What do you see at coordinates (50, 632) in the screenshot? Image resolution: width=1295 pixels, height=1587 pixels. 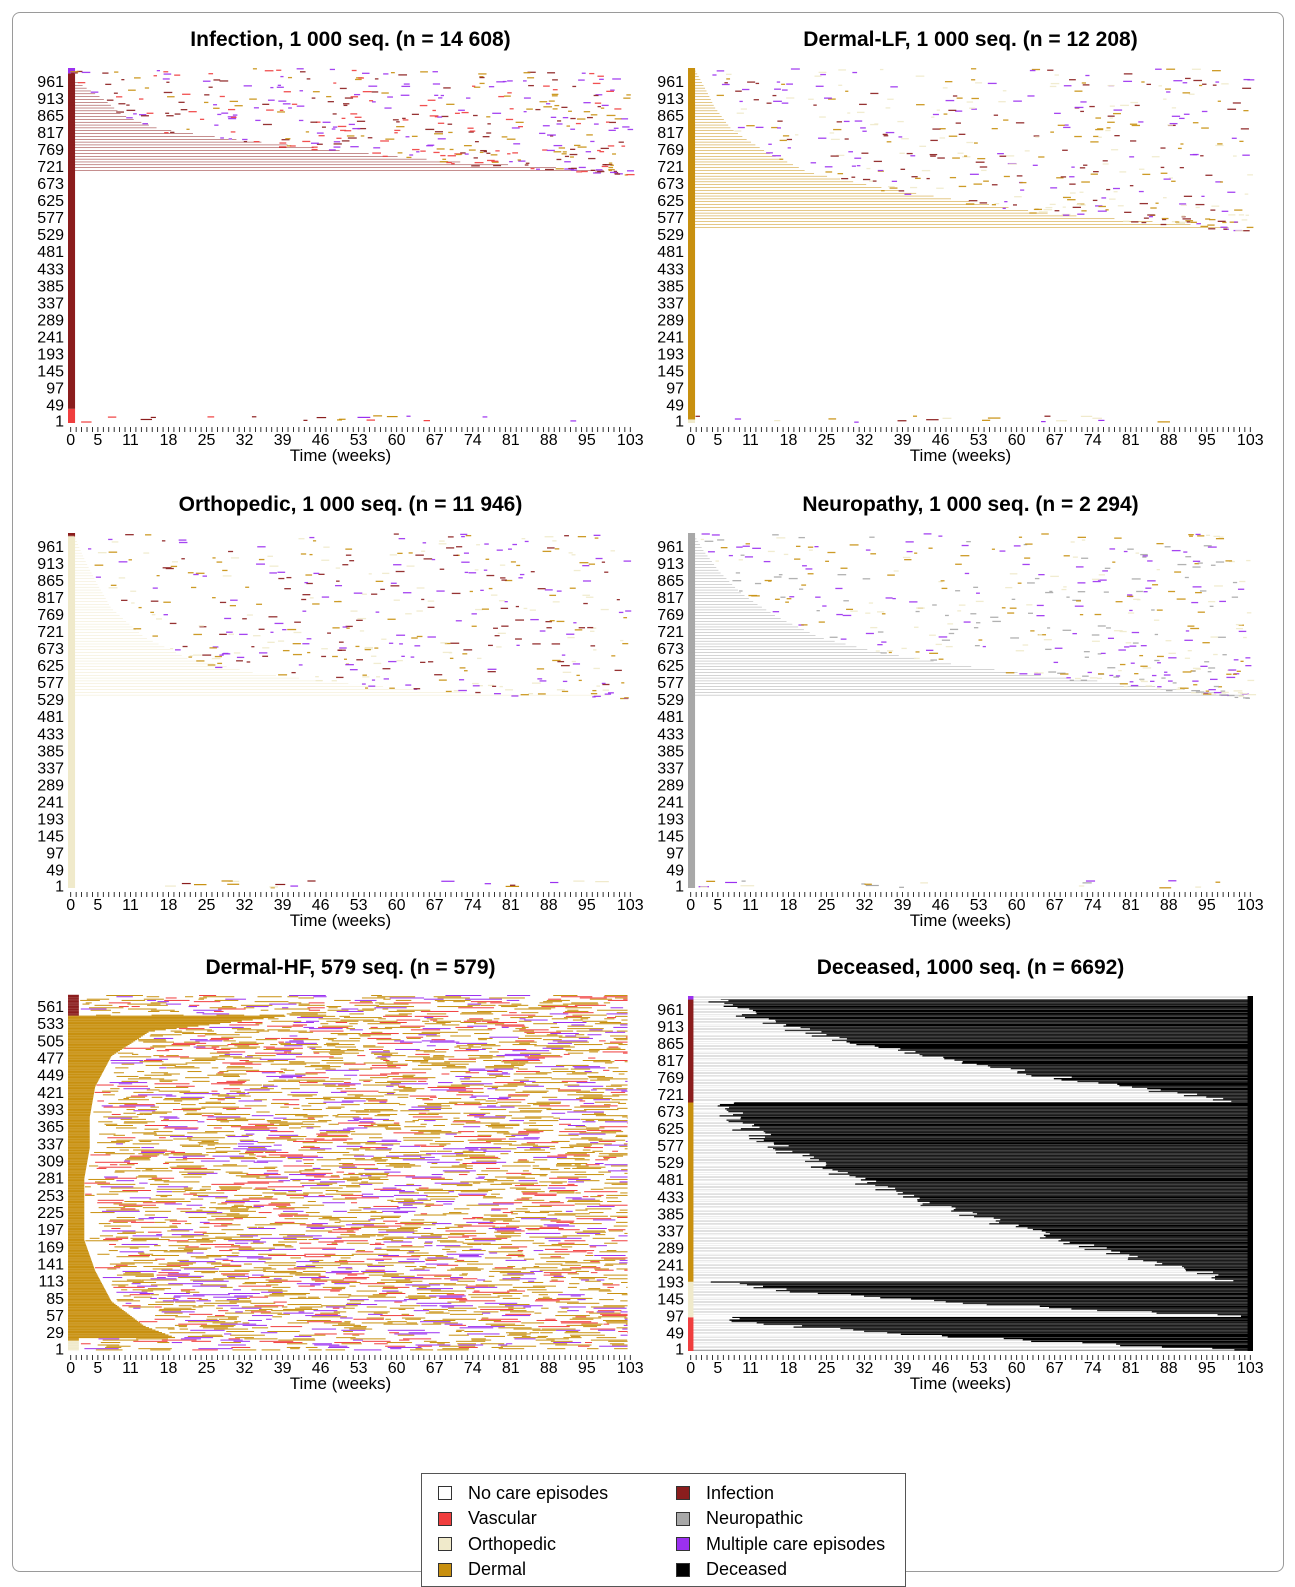 I see `y-tick-label: 721` at bounding box center [50, 632].